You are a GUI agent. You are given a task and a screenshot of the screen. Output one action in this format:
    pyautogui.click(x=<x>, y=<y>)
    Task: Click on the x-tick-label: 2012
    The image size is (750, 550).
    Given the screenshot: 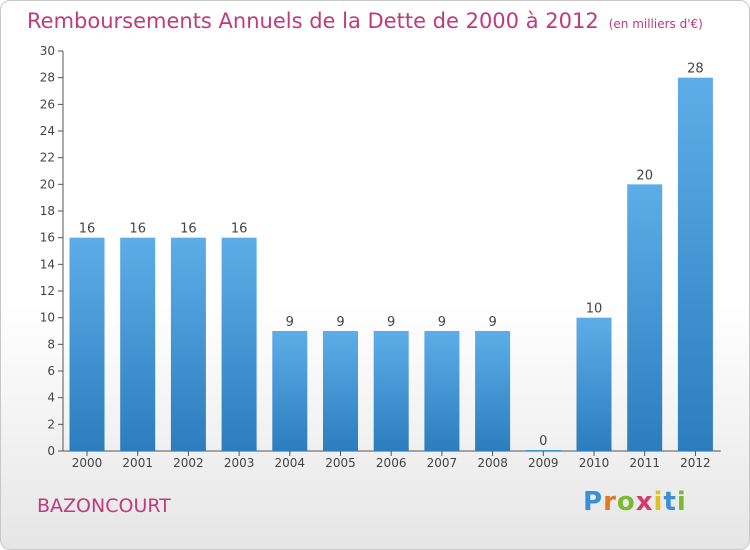 What is the action you would take?
    pyautogui.click(x=695, y=463)
    